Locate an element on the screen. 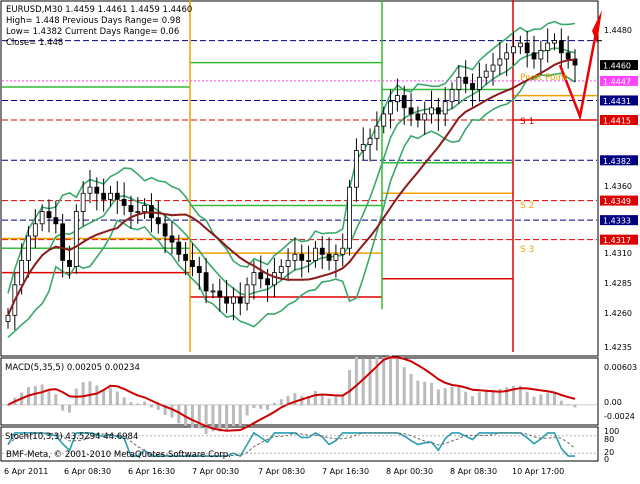 Image resolution: width=640 pixels, height=484 pixels. macd-title: MACD(5,35,5) 0.00205 0.00234 is located at coordinates (72, 368).